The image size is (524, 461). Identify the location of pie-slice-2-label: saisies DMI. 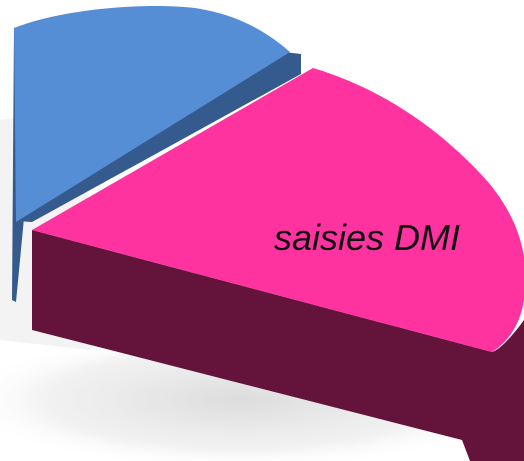
(367, 237).